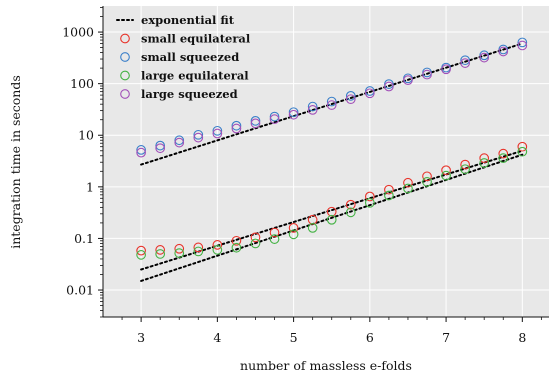  I want to click on y-tick-label: 1000, so click(78, 32).